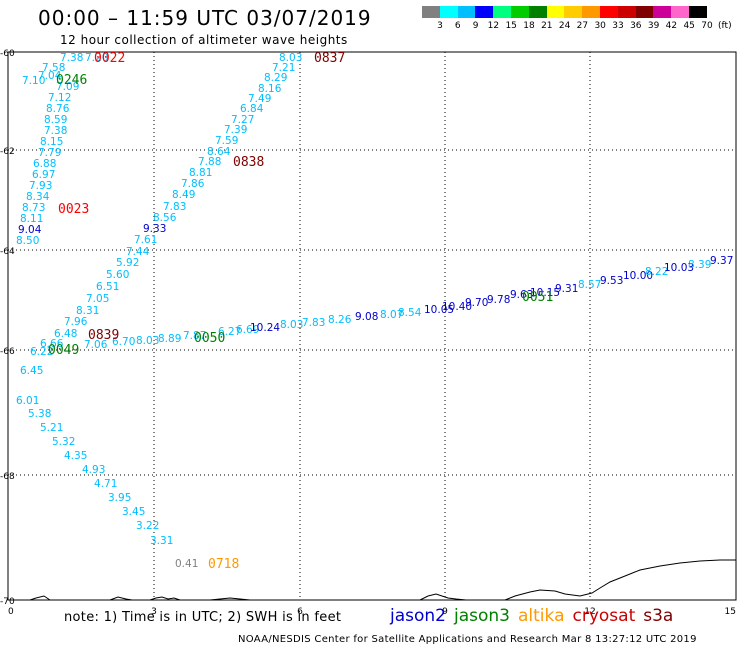 The height and width of the screenshot is (650, 740). I want to click on wave-height-value: 7.06, so click(96, 345).